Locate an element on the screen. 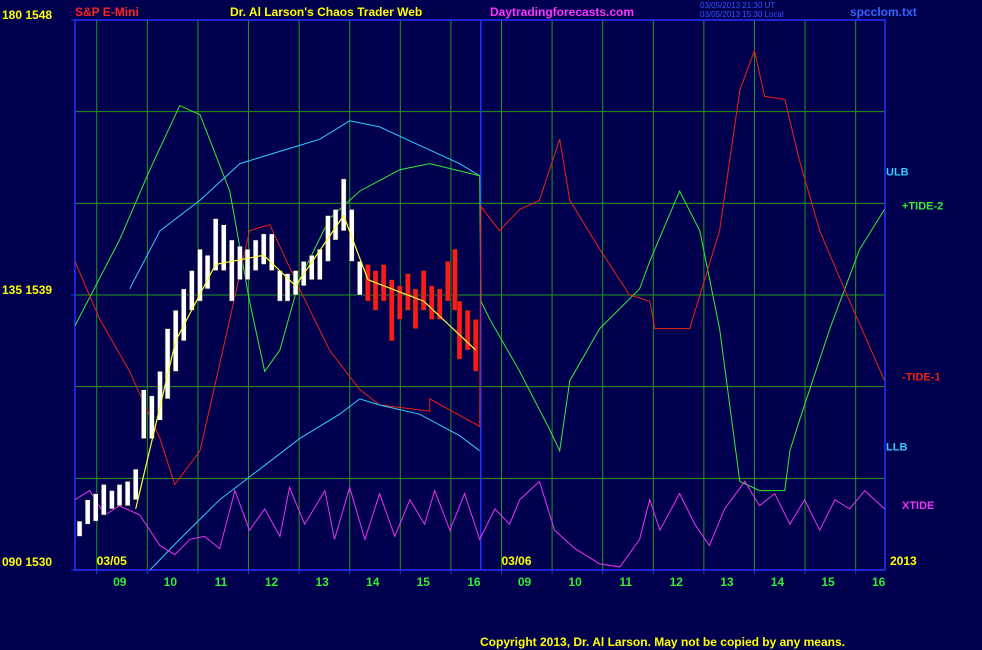 This screenshot has width=982, height=650. series-label: XTIDE is located at coordinates (918, 506).